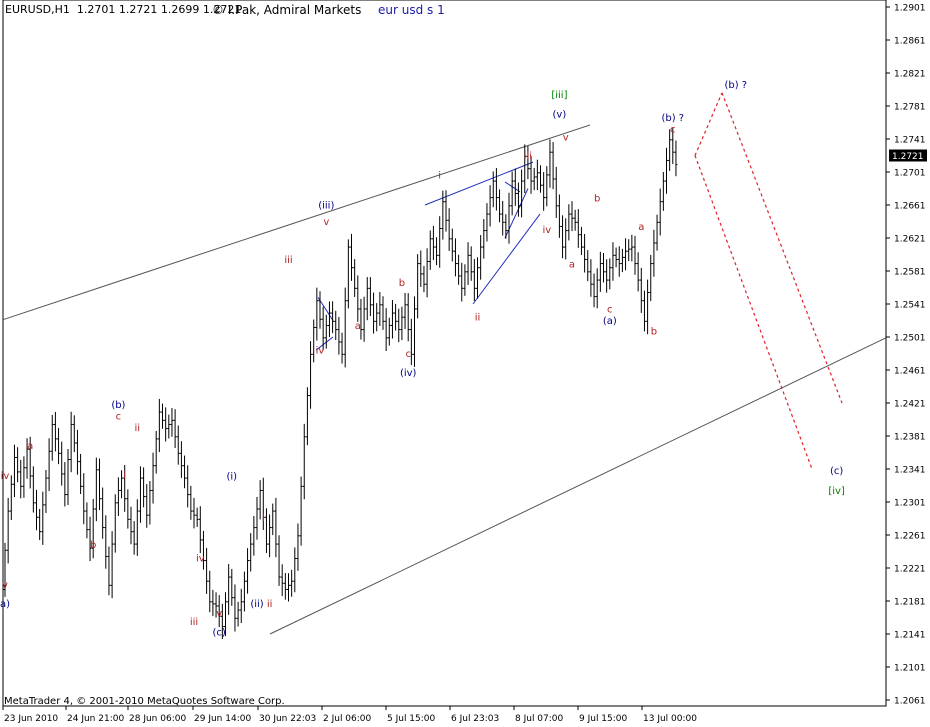 This screenshot has height=727, width=930. I want to click on wave-label: (ii), so click(256, 604).